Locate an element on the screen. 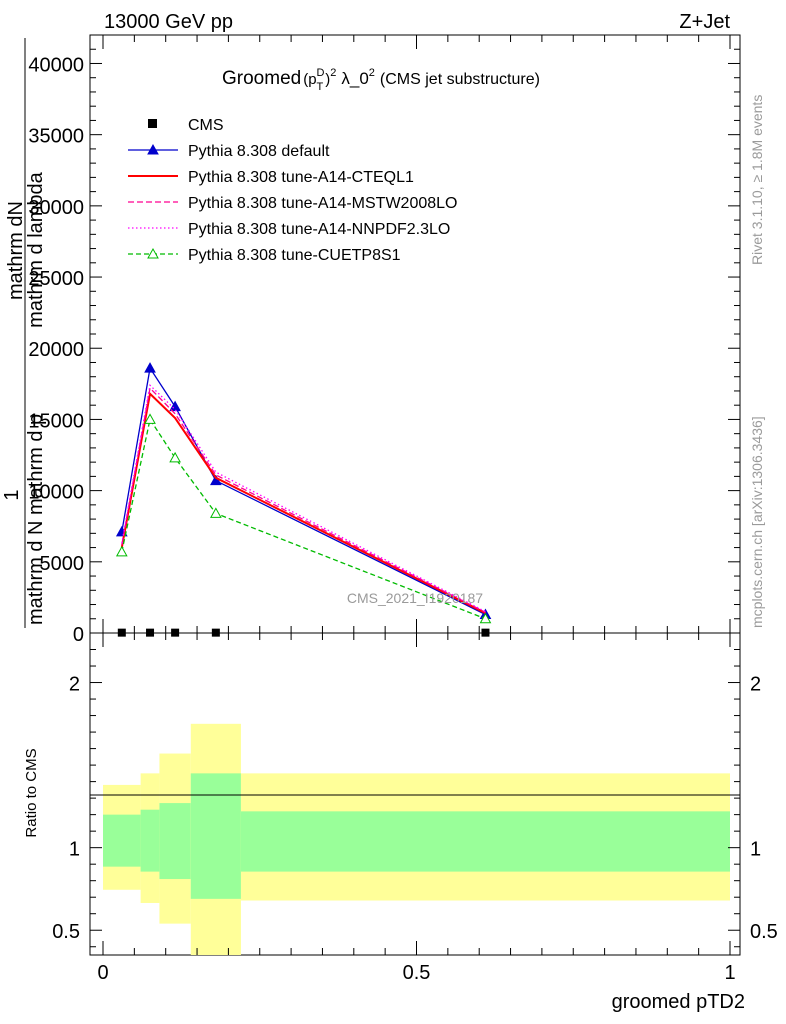 This screenshot has width=786, height=1024. ratio-y-tick-label: 0.5 is located at coordinates (66, 932).